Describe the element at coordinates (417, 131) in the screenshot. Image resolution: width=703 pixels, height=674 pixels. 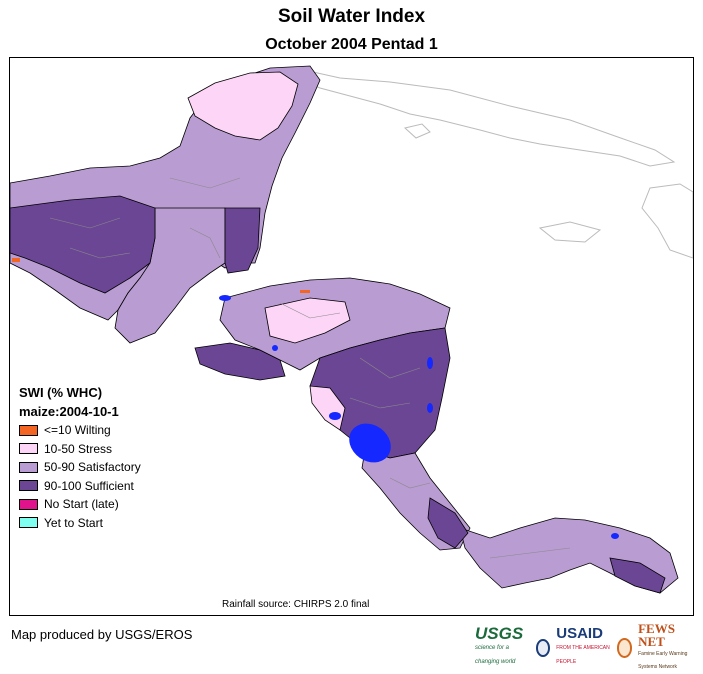
I see `isle-of-youth-outline` at that location.